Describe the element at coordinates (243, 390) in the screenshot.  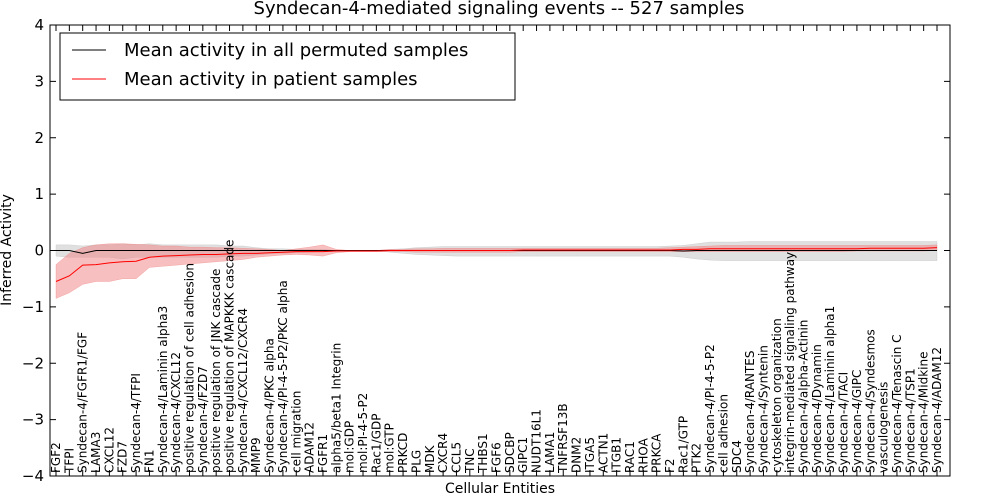
I see `x-tick-label: Syndecan-4/CXCL12/CXCR4` at that location.